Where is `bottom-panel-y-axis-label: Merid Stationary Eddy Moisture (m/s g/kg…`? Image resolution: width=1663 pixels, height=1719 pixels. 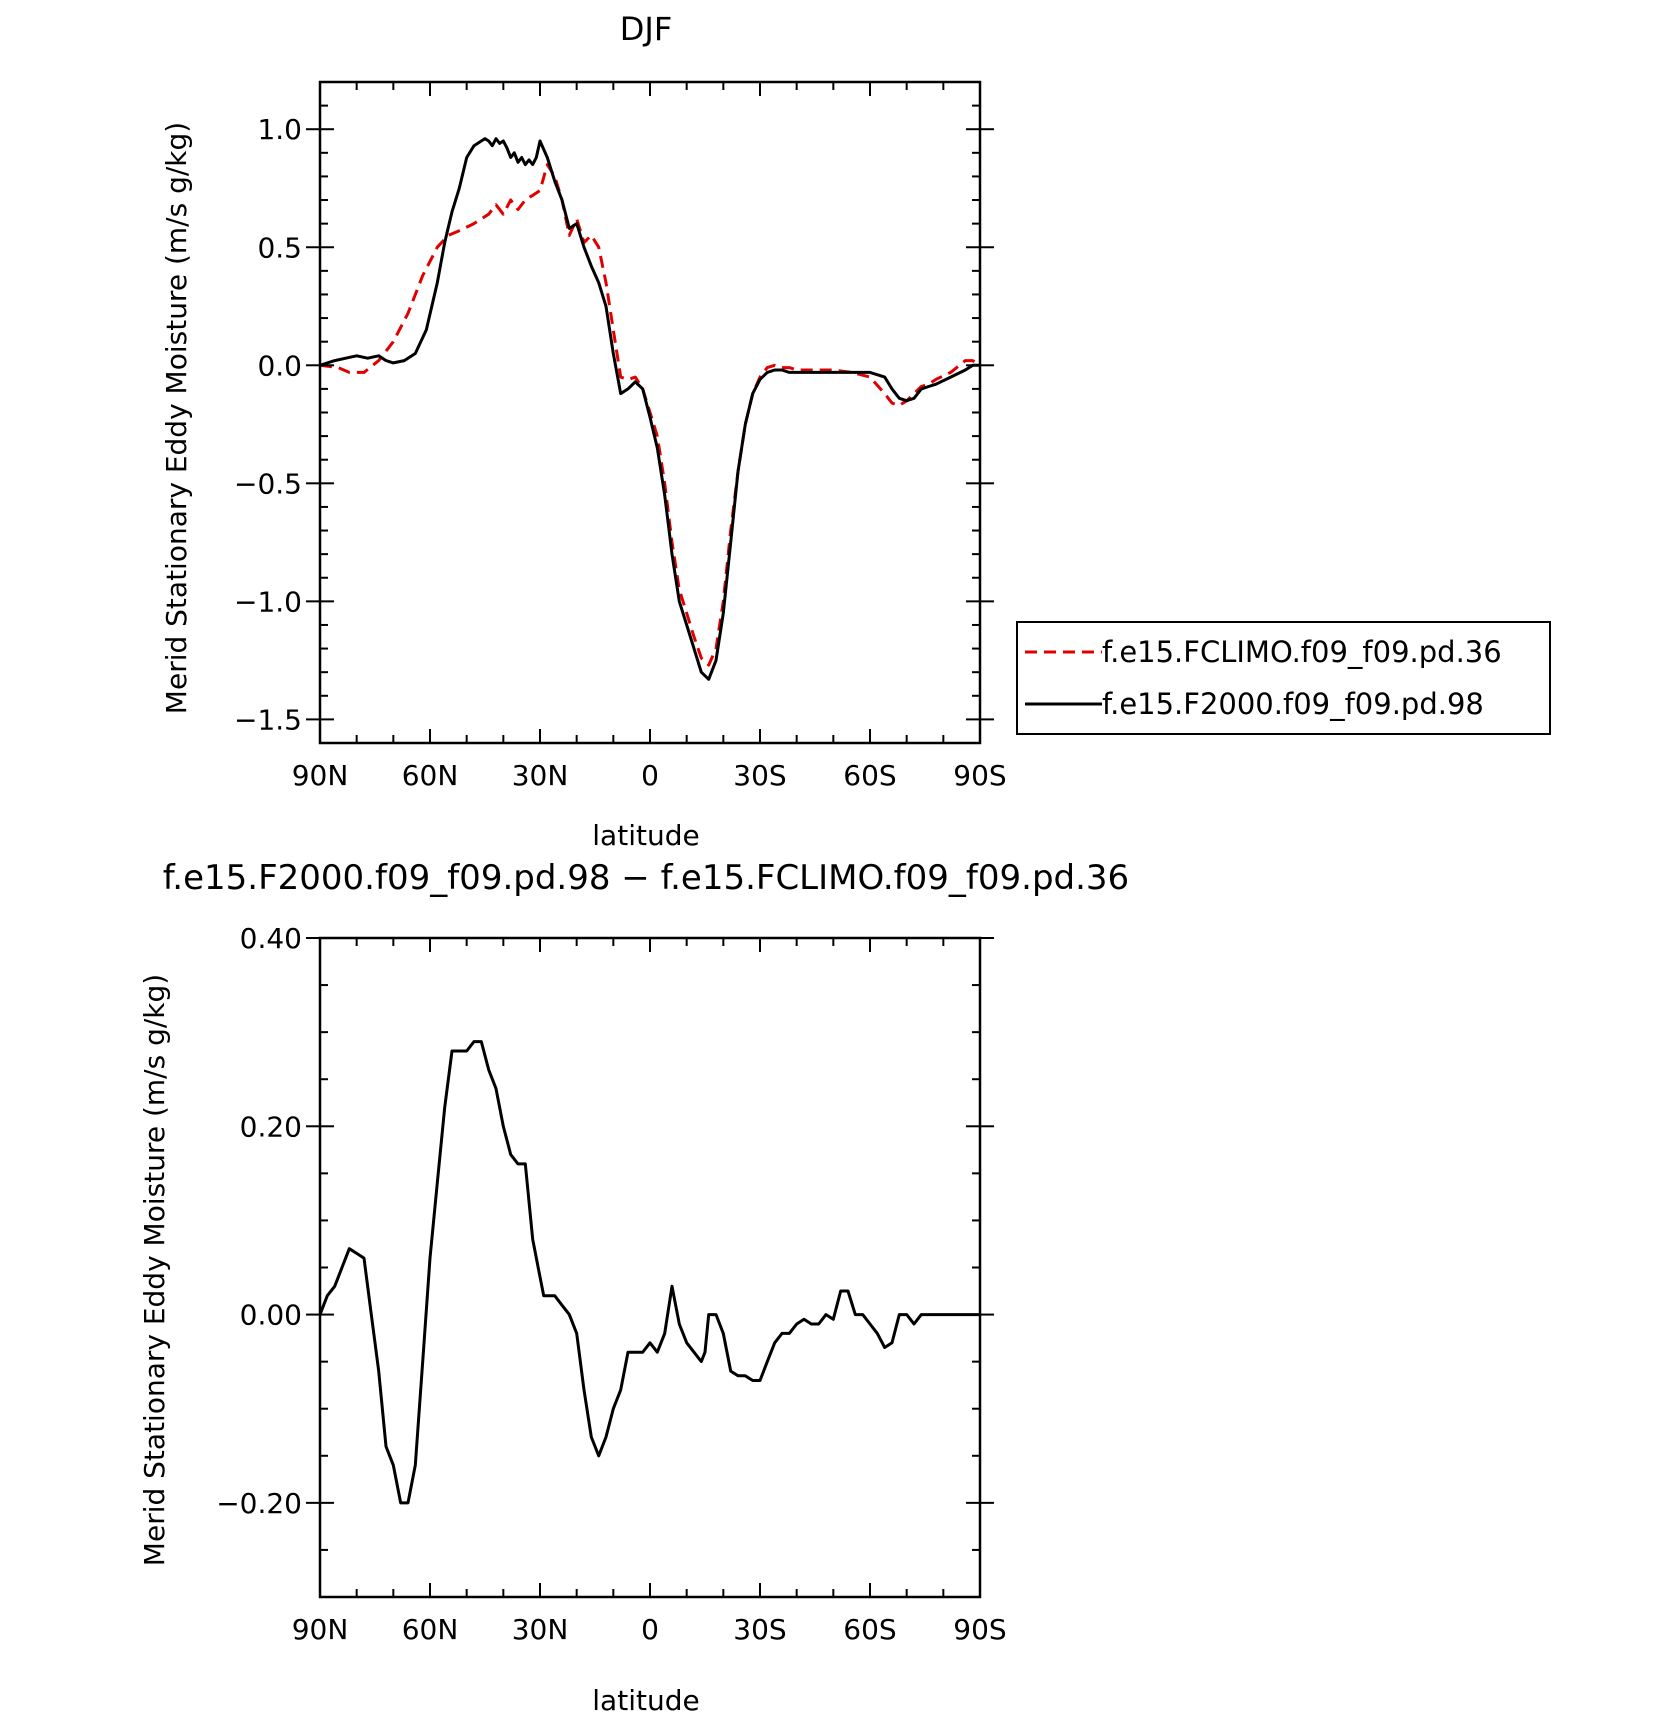
bottom-panel-y-axis-label: Merid Stationary Eddy Moisture (m/s g/kg… is located at coordinates (154, 1270).